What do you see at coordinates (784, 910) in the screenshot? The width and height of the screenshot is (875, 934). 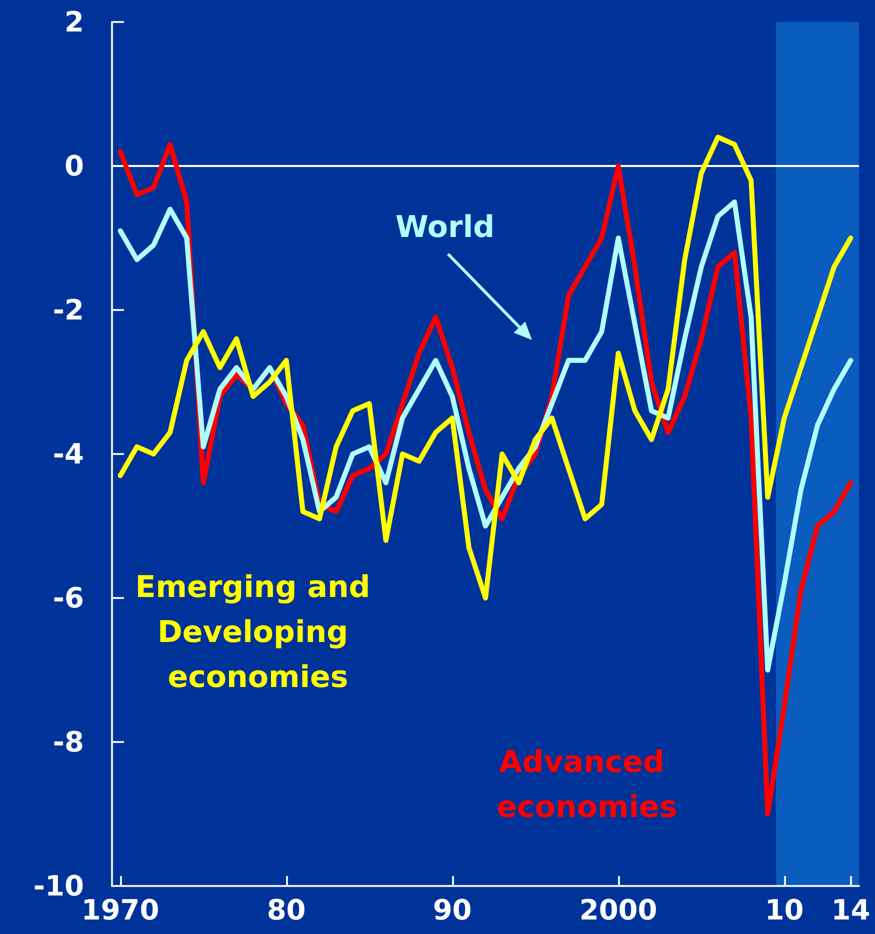 I see `x-tick-label: 10` at bounding box center [784, 910].